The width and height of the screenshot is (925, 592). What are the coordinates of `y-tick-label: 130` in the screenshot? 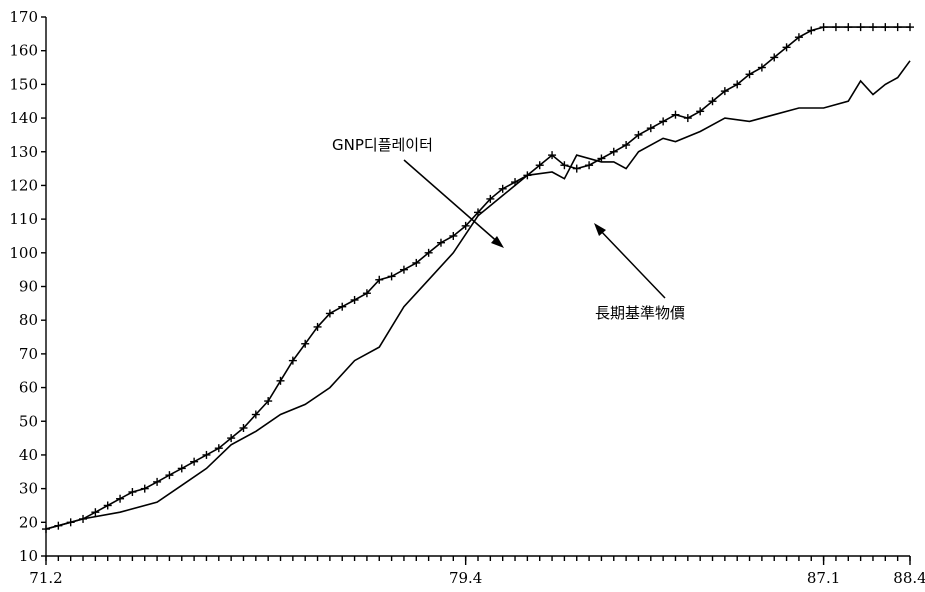 It's located at (23, 152).